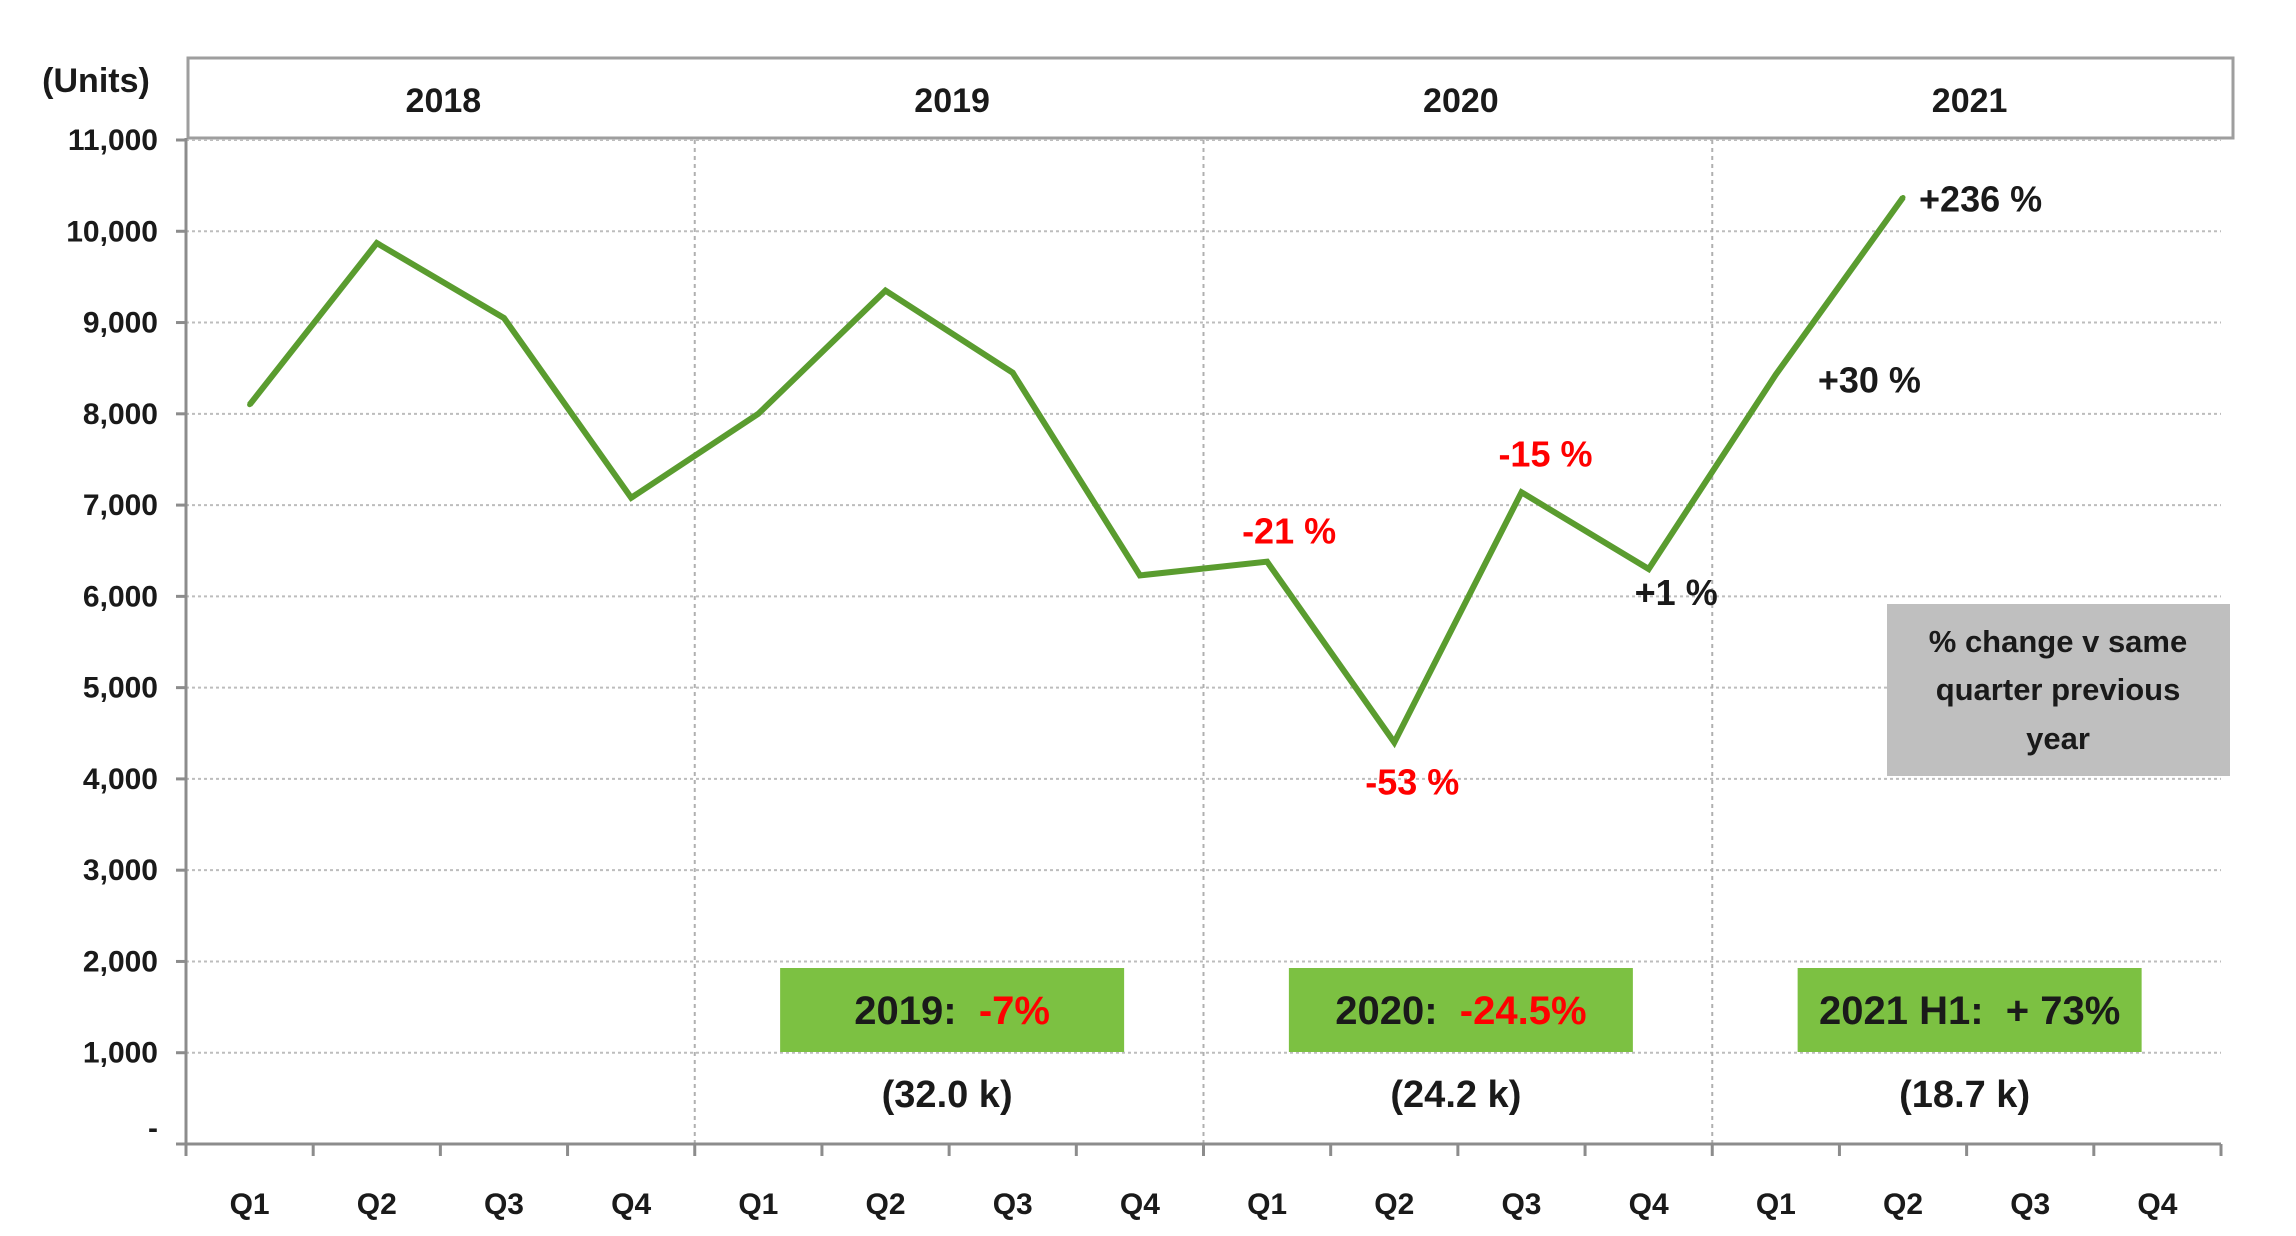 Image resolution: width=2296 pixels, height=1236 pixels. What do you see at coordinates (952, 101) in the screenshot?
I see `year-label-2019: 2019` at bounding box center [952, 101].